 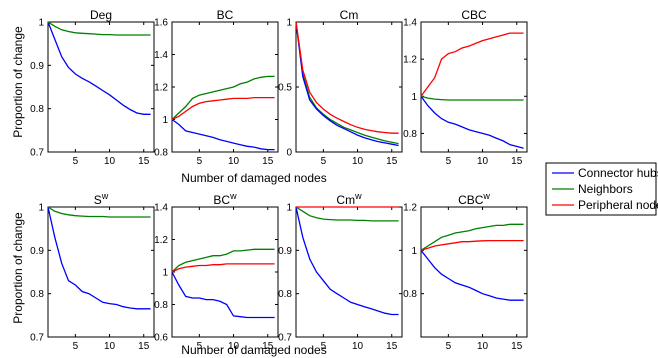 I want to click on panel-title: BCw, so click(x=225, y=199).